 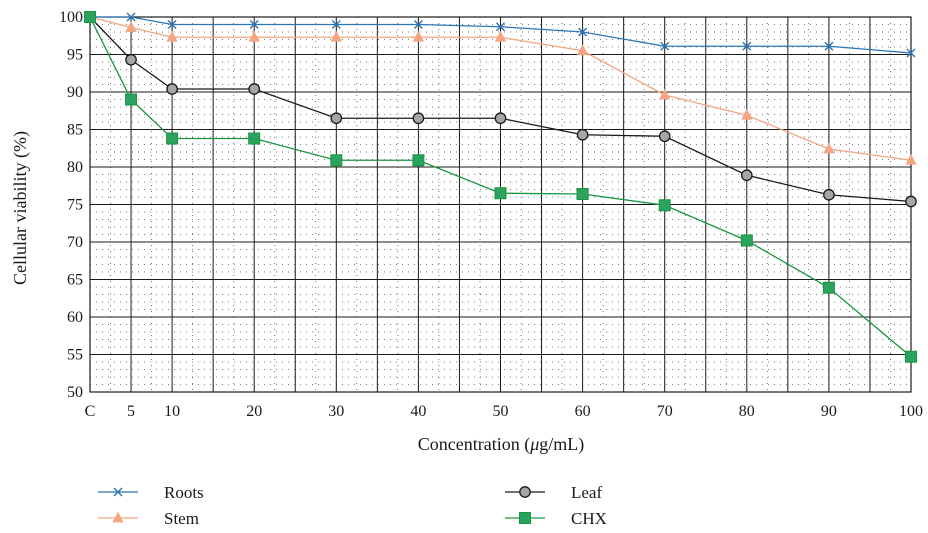 What do you see at coordinates (75, 317) in the screenshot?
I see `y-tick-label: 60` at bounding box center [75, 317].